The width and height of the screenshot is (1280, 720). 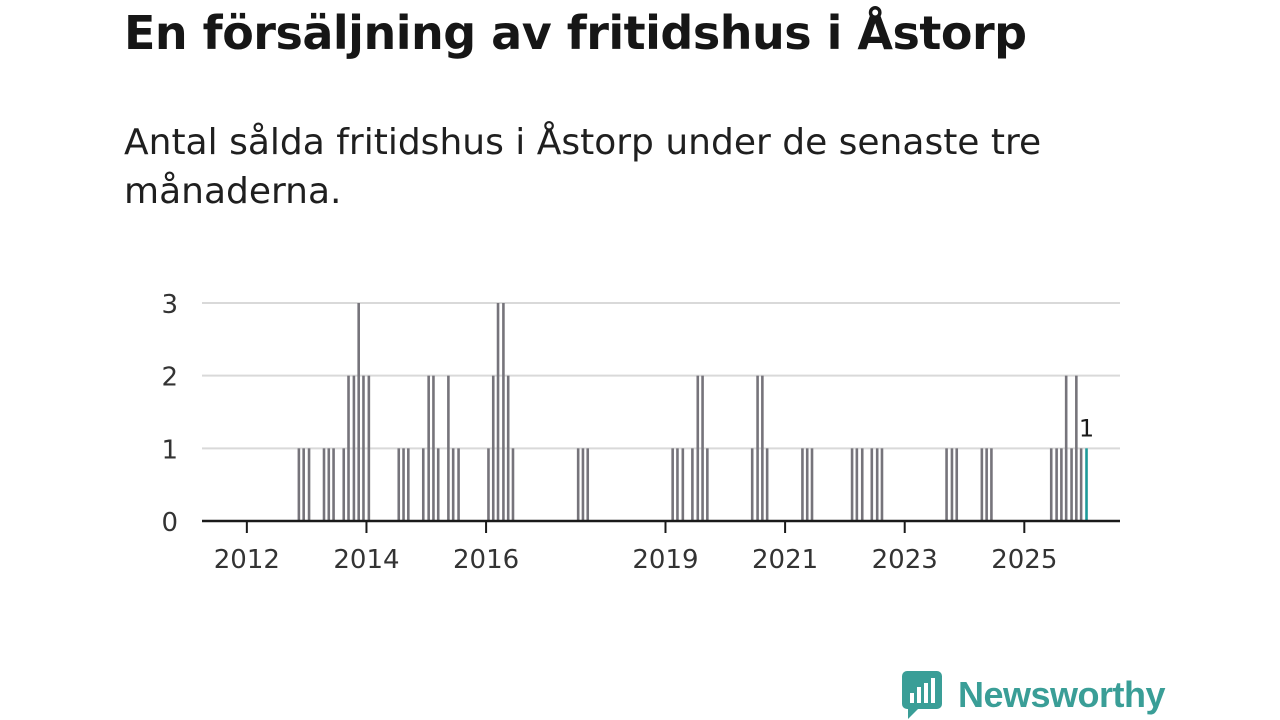 I want to click on data-label: 1, so click(x=1086, y=428).